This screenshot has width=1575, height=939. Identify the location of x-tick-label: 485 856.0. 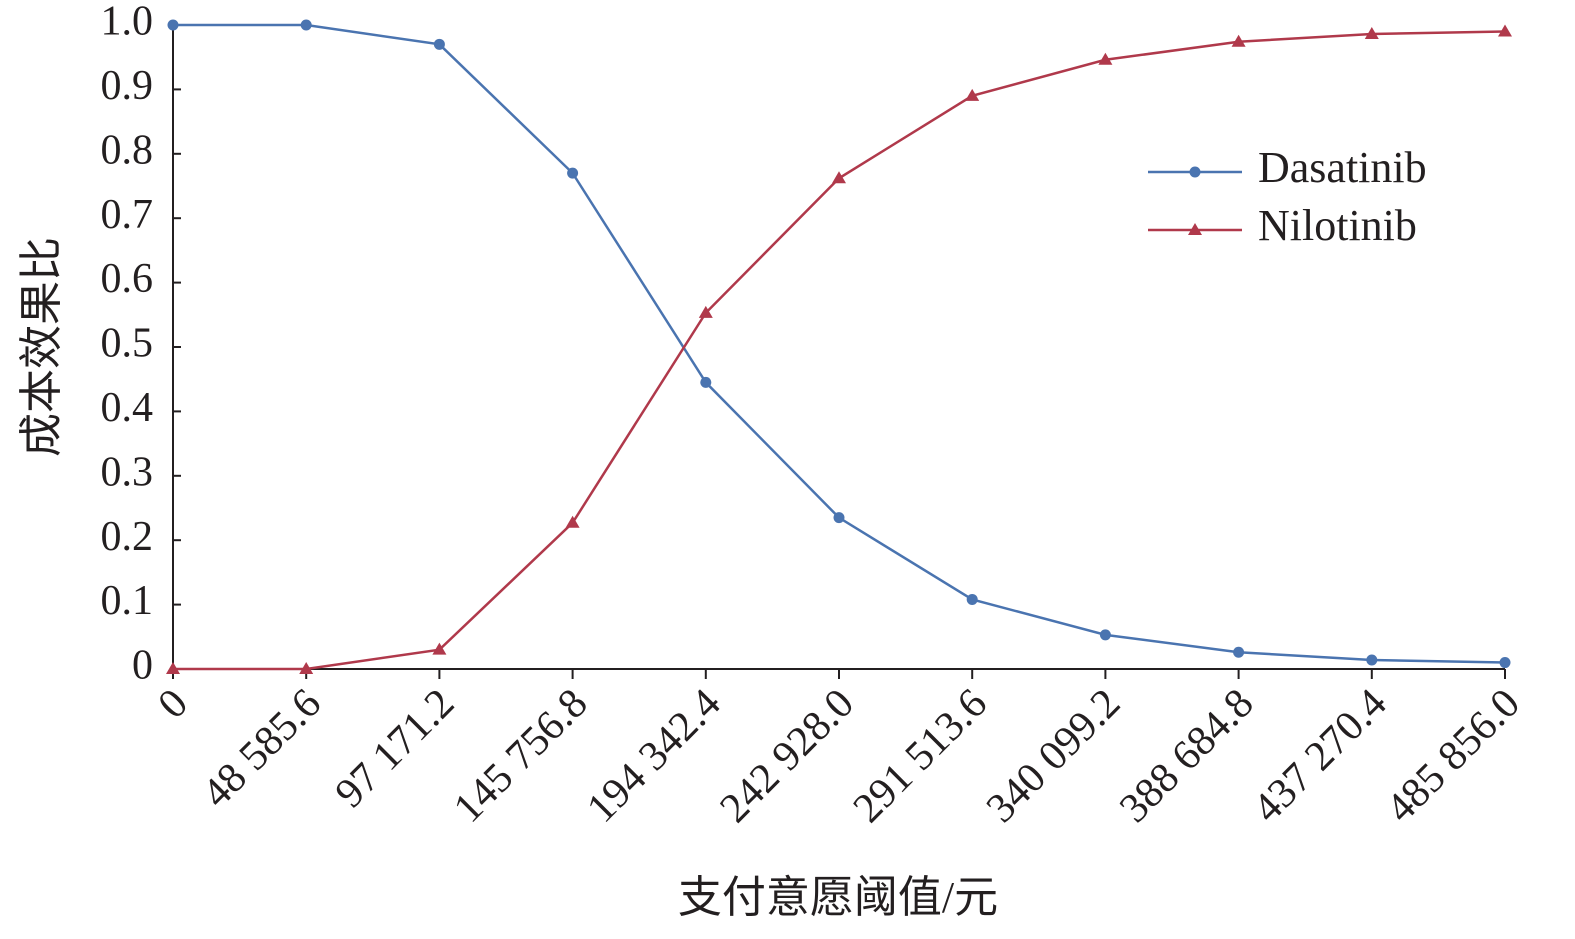
(1453, 755).